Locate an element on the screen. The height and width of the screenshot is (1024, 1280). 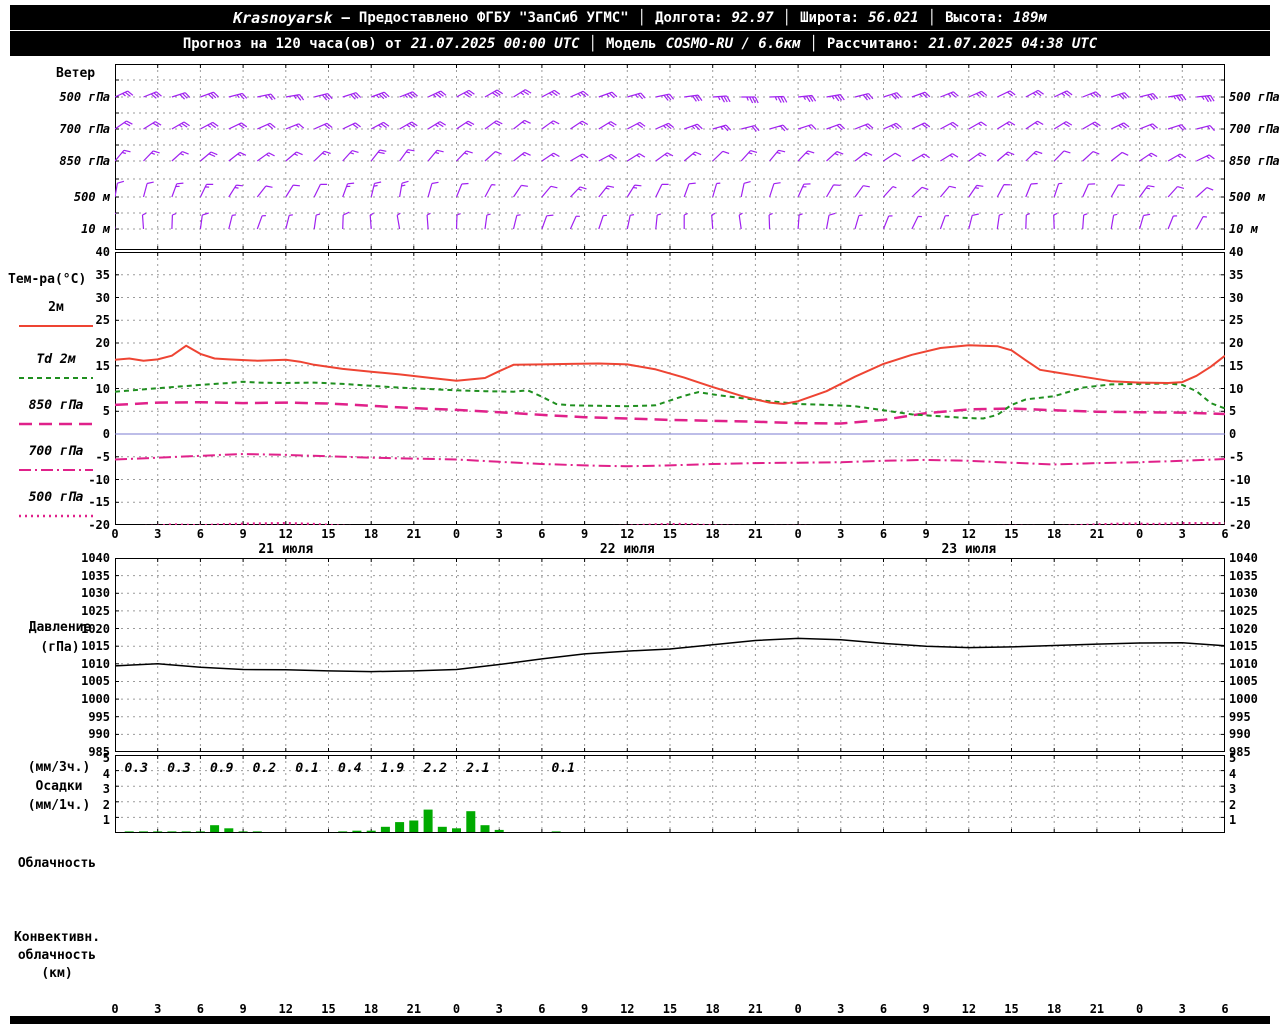
forecast-label: Прогноз на 120 часа(ов) от is located at coordinates (292, 43).